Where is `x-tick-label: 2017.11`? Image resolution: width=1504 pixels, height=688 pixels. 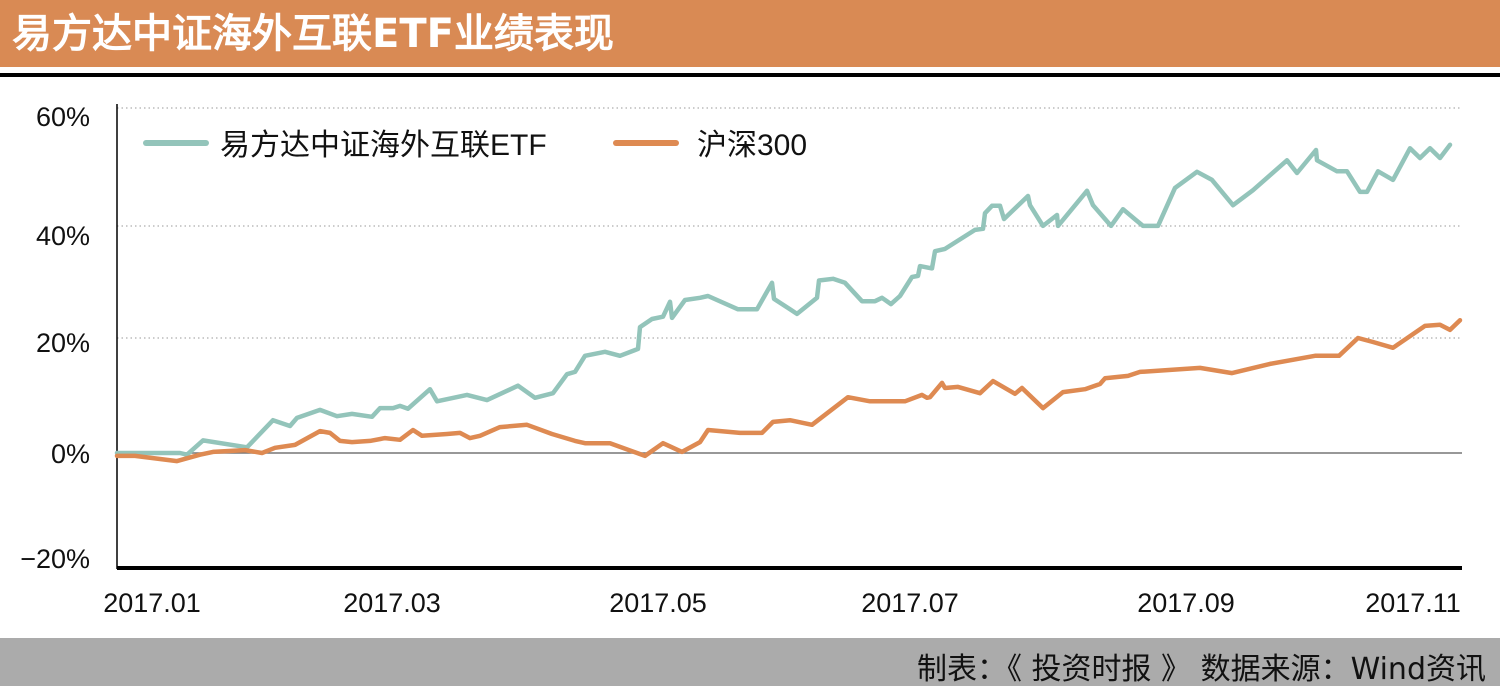 x-tick-label: 2017.11 is located at coordinates (1413, 603).